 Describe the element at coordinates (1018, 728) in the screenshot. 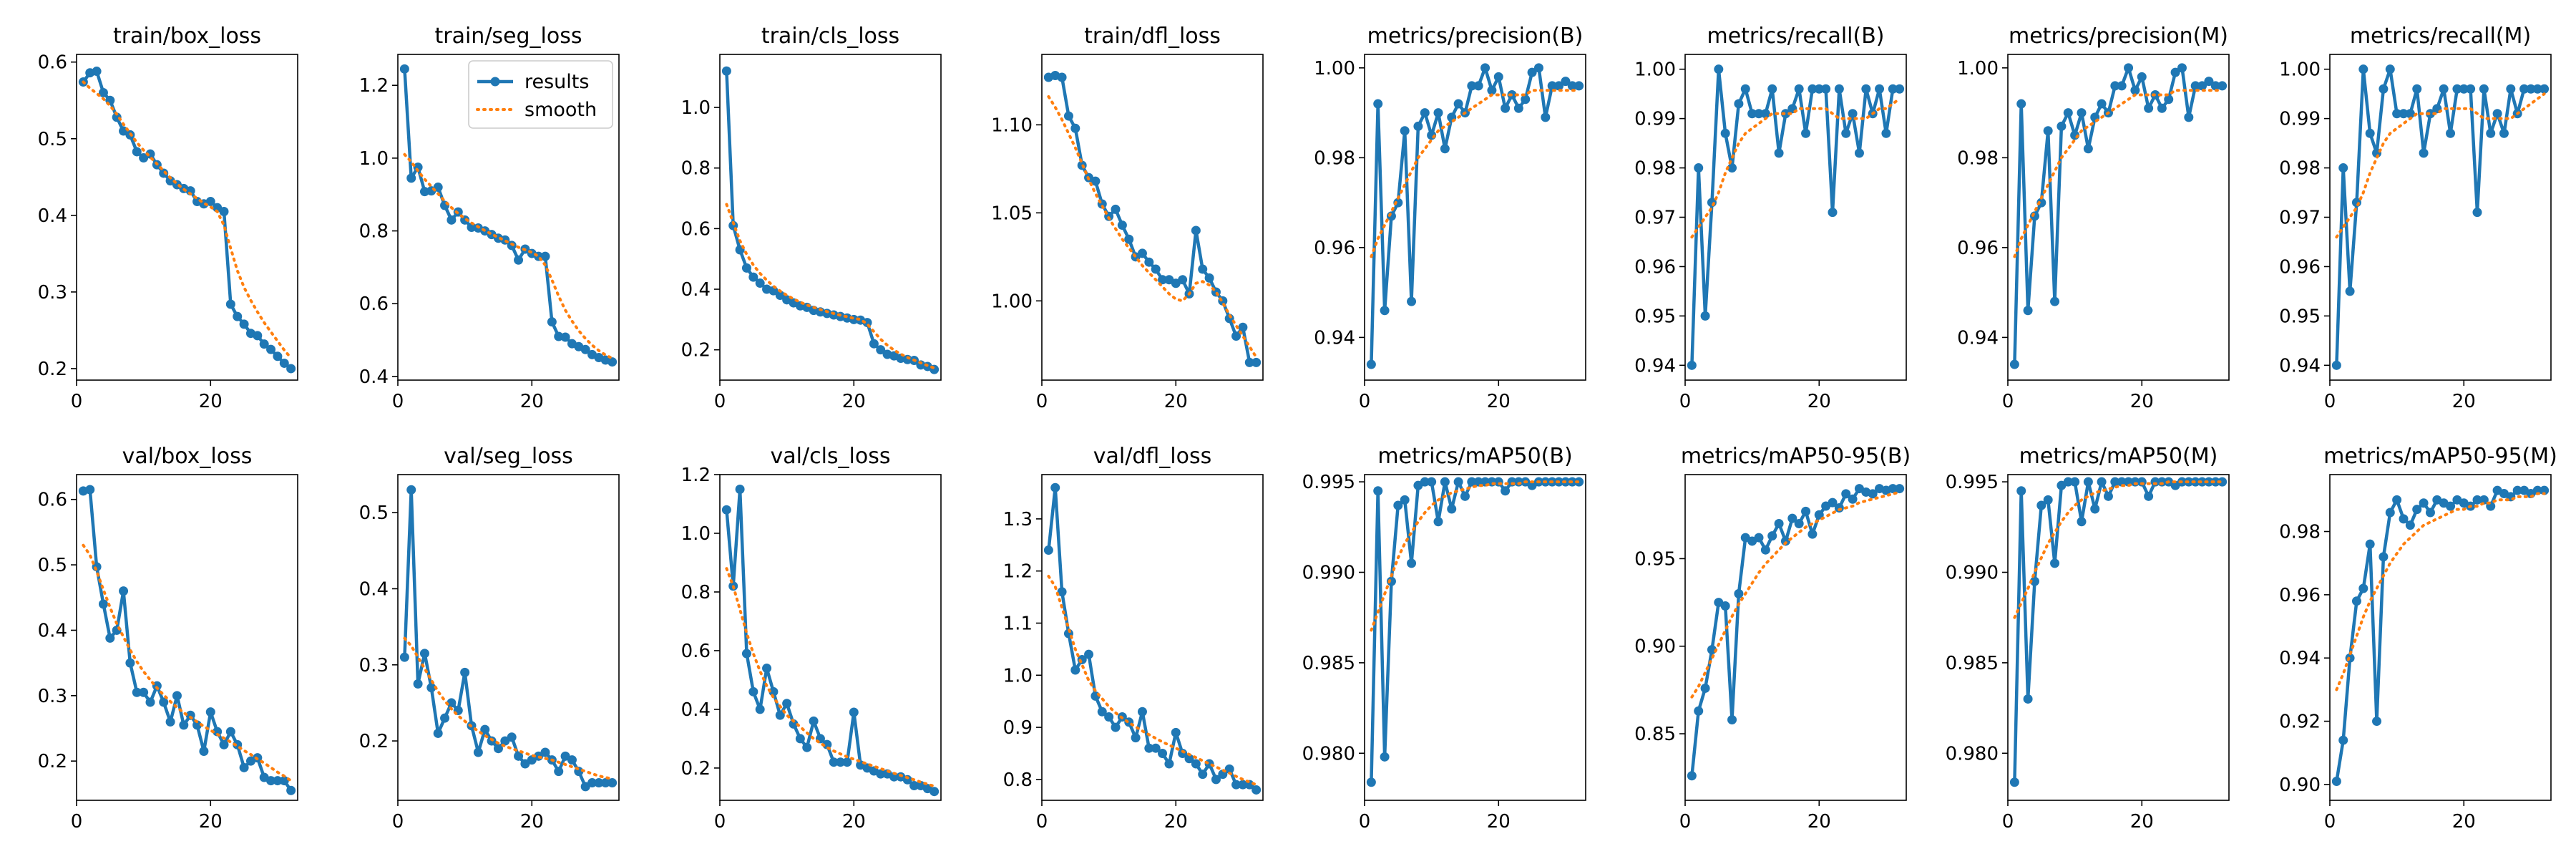

I see `y-tick-label: 0.9` at that location.